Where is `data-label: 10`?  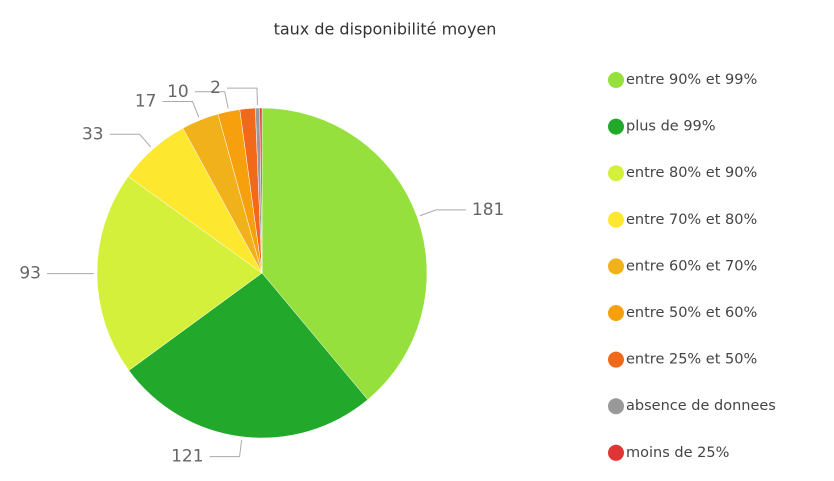
data-label: 10 is located at coordinates (178, 92).